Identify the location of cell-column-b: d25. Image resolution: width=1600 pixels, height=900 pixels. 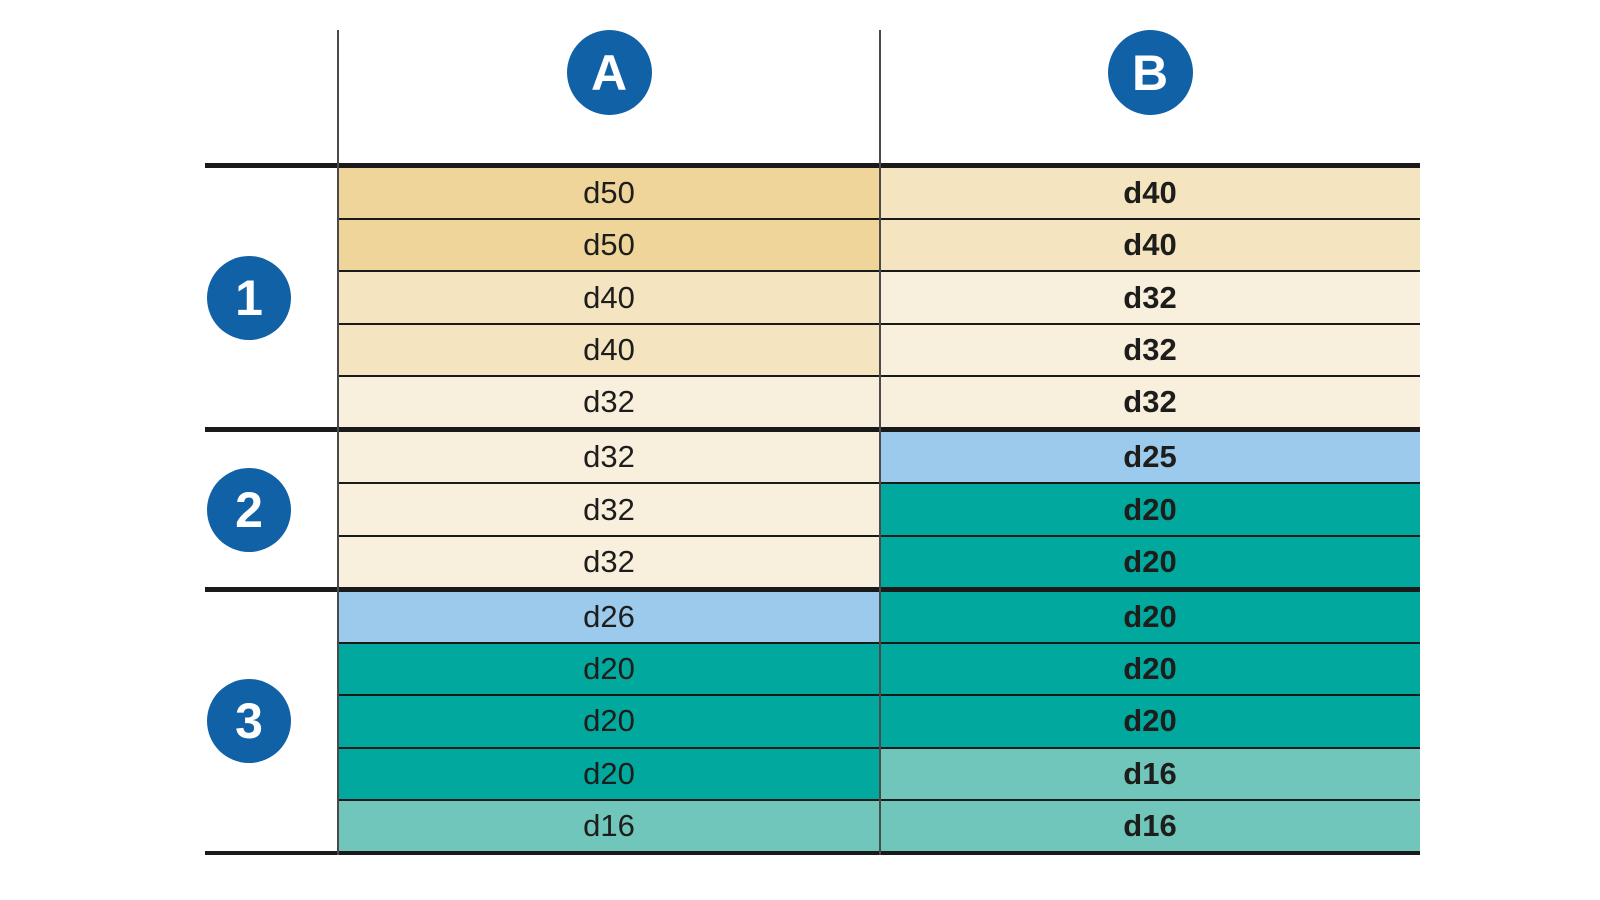
(1150, 457).